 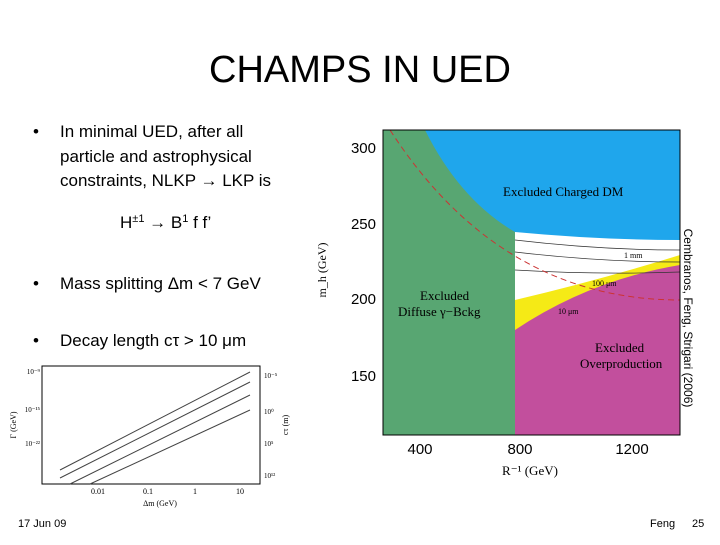 I want to click on tick-label: 200, so click(x=363, y=299).